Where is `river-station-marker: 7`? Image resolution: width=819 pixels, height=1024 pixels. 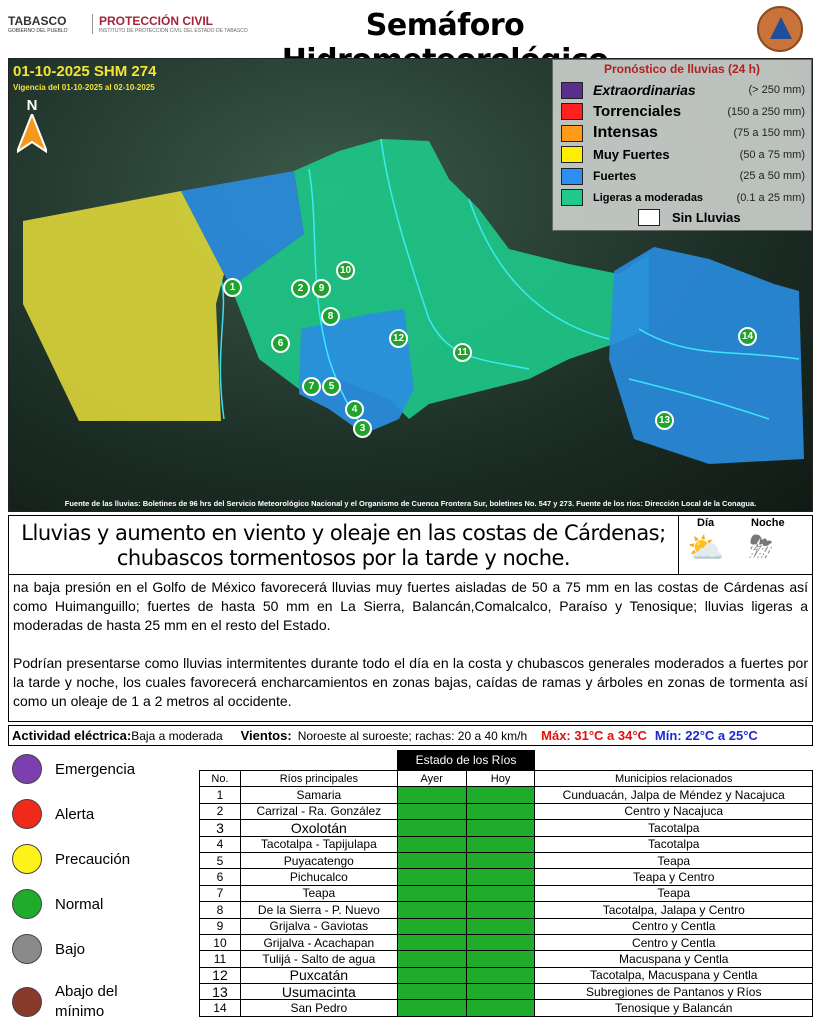 river-station-marker: 7 is located at coordinates (311, 386).